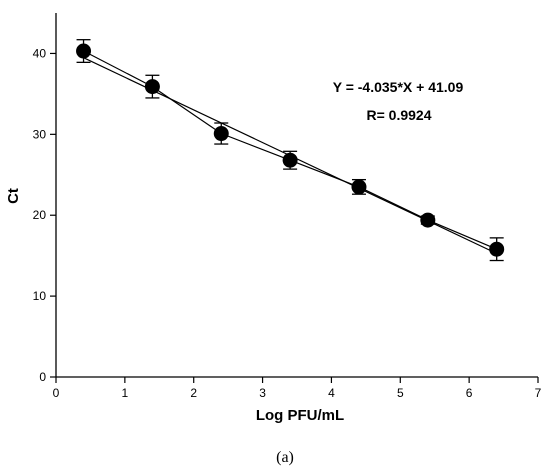 This screenshot has width=550, height=474. What do you see at coordinates (538, 393) in the screenshot?
I see `x-tick-label: 7` at bounding box center [538, 393].